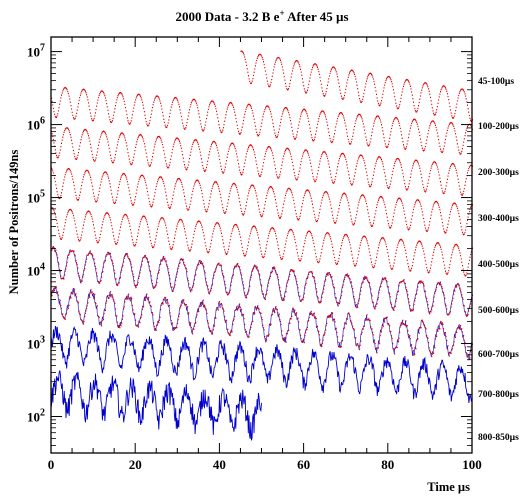  What do you see at coordinates (36, 124) in the screenshot?
I see `y-tick-label: 10⁶` at bounding box center [36, 124].